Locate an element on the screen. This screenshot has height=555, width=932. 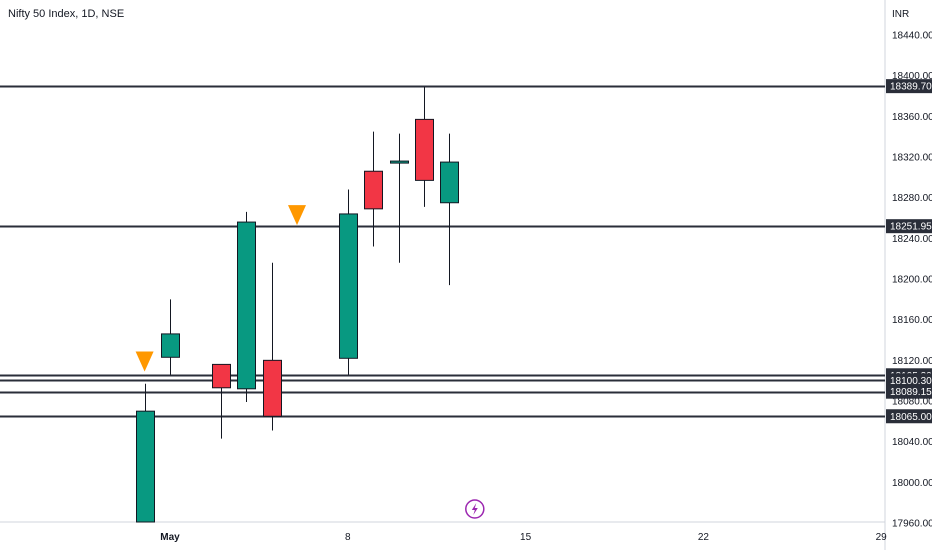
level-price-label: 18251.95 is located at coordinates (909, 226).